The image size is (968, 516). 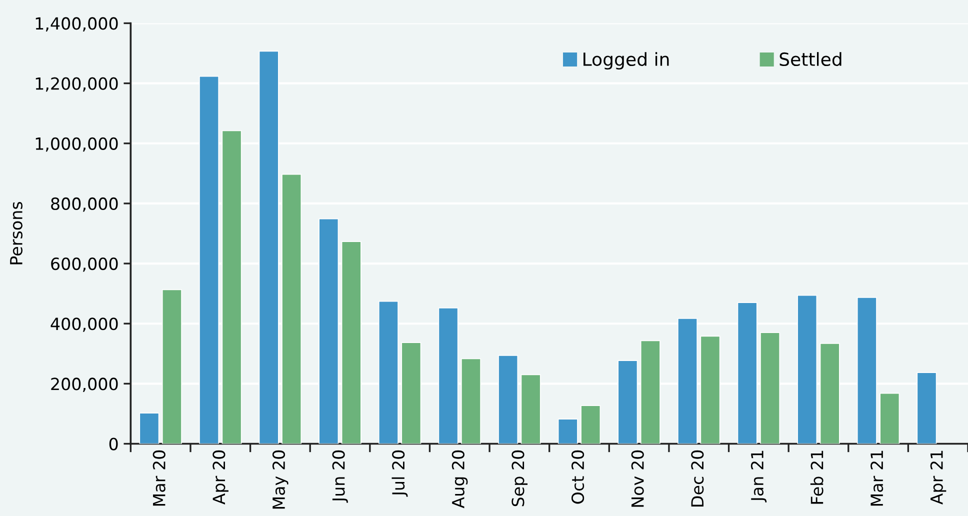 What do you see at coordinates (280, 479) in the screenshot?
I see `x-tick-label: May 20` at bounding box center [280, 479].